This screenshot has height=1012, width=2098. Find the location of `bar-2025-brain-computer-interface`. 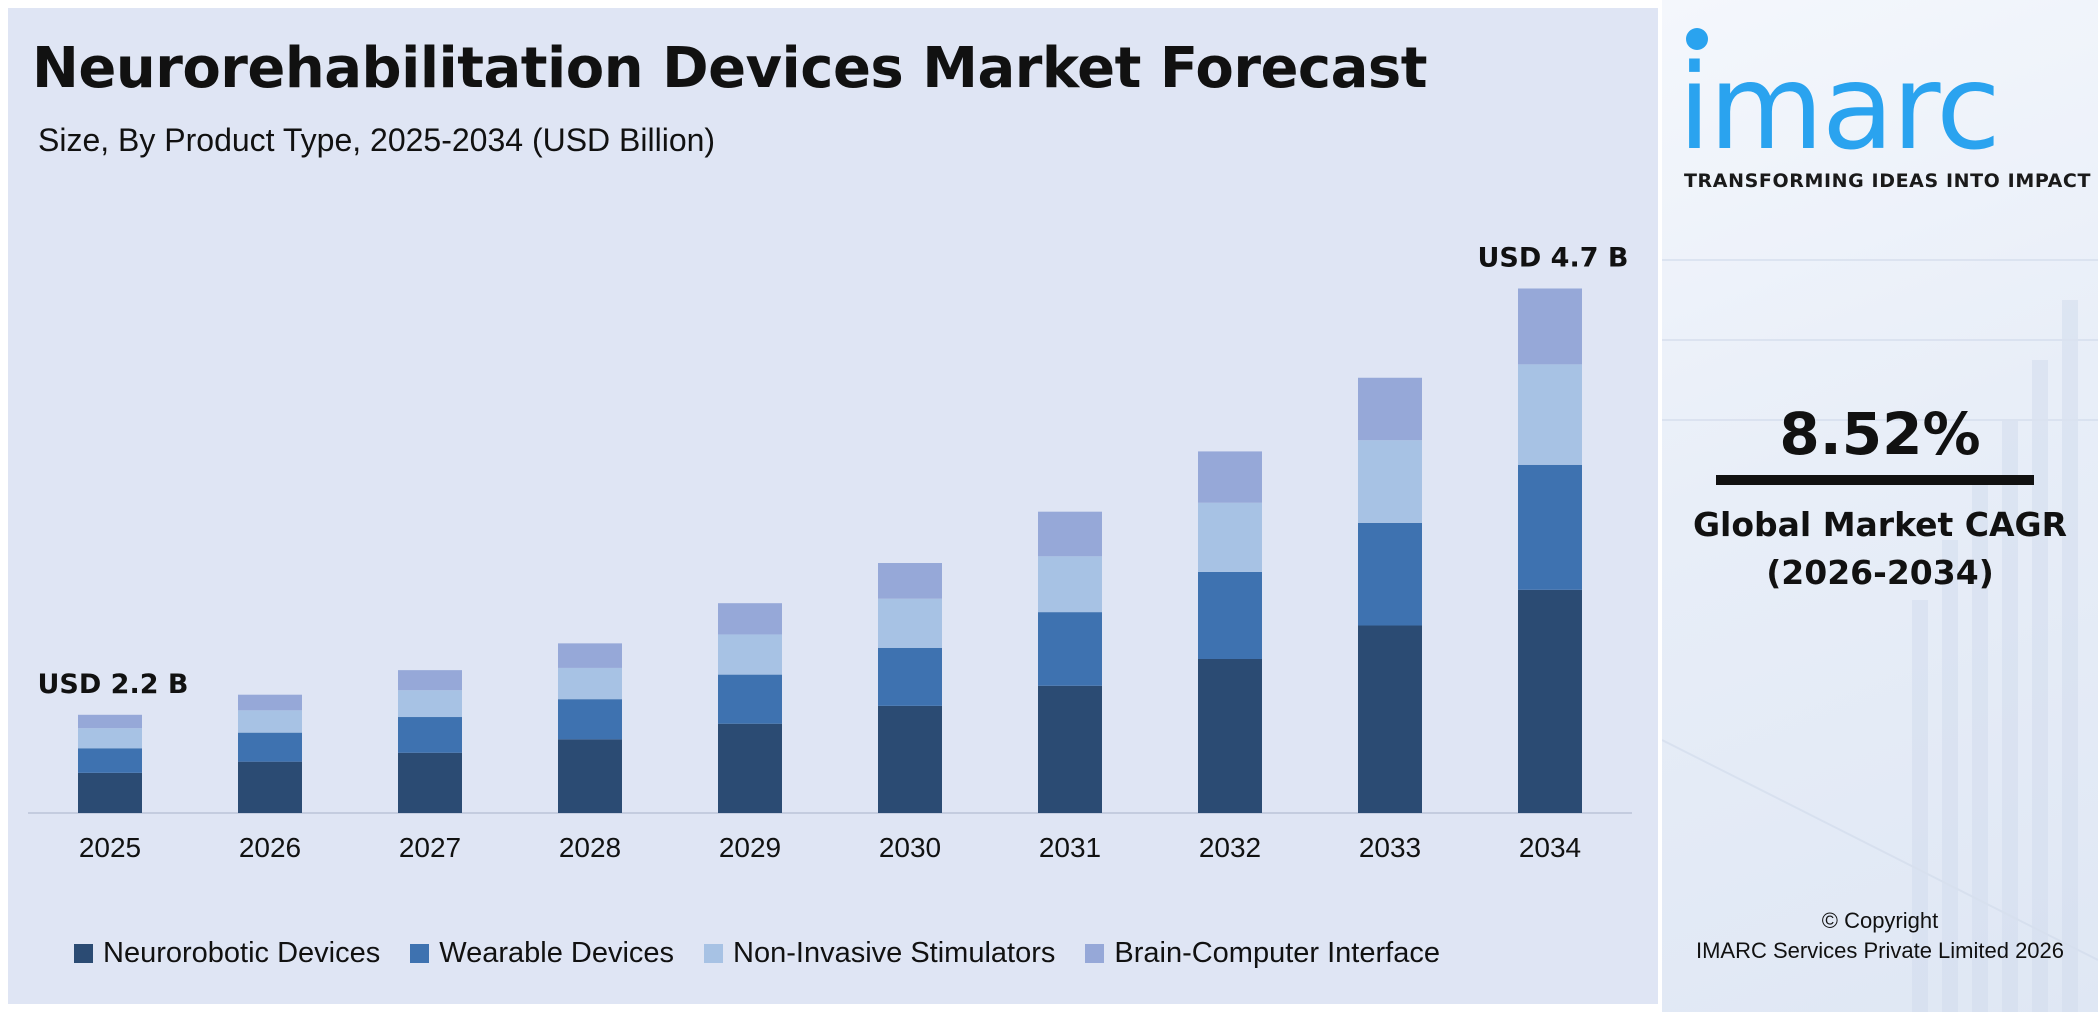

bar-2025-brain-computer-interface is located at coordinates (110, 721).